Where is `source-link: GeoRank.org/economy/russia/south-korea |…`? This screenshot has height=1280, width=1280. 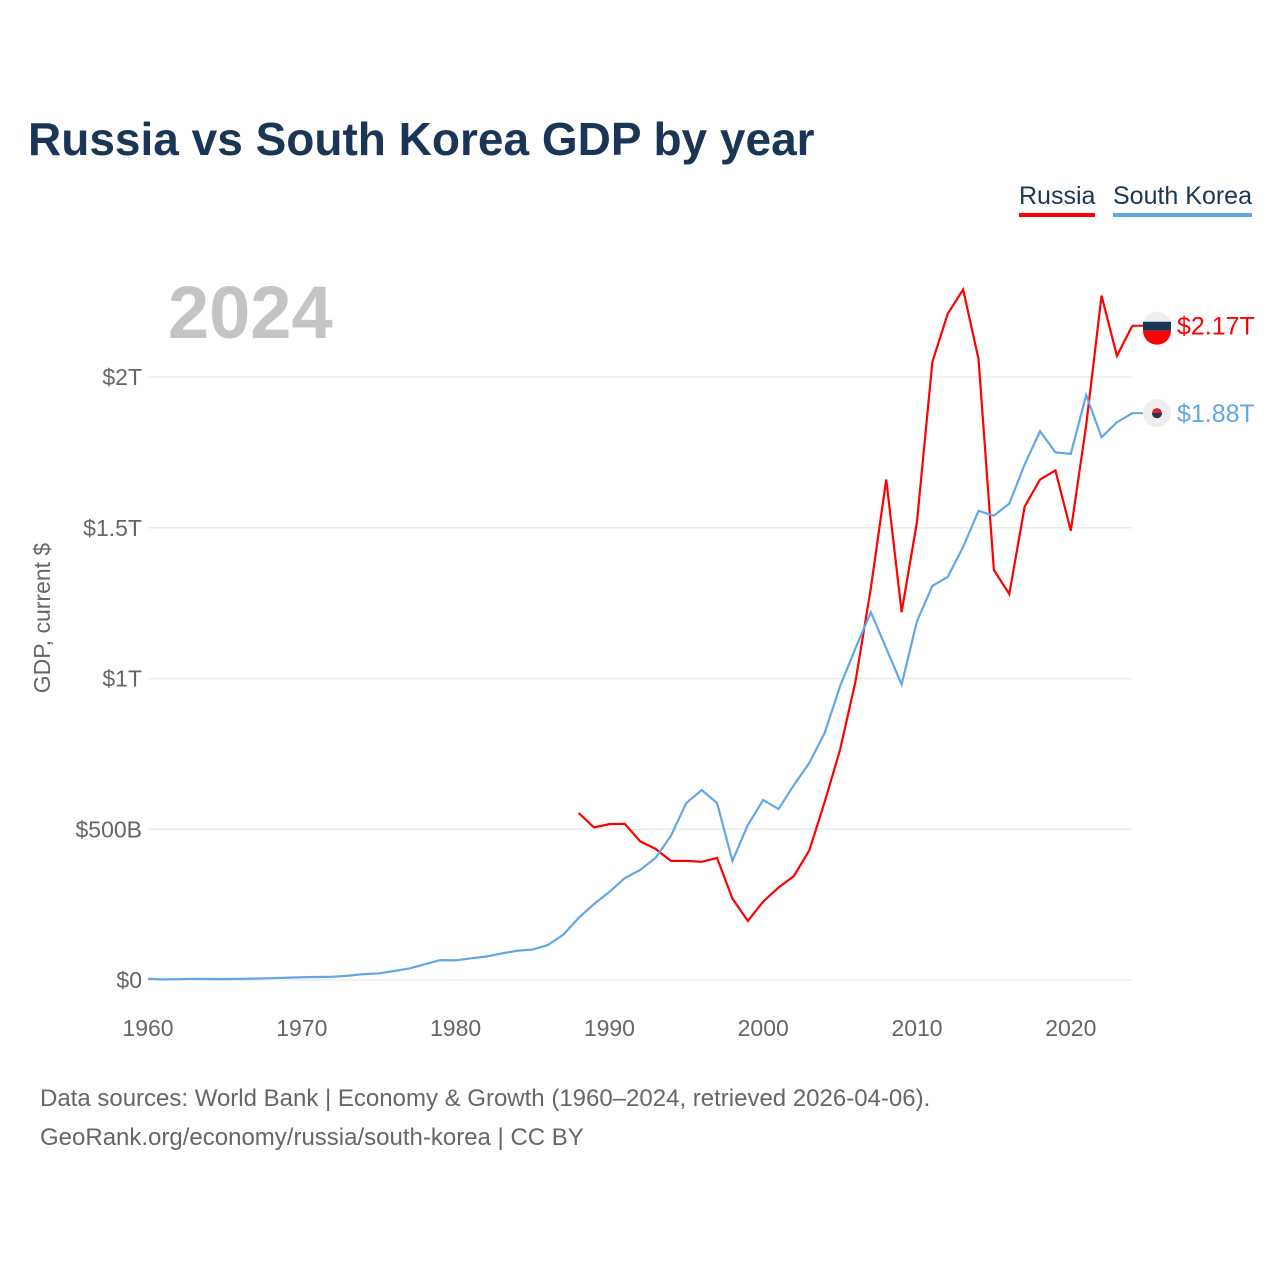
source-link: GeoRank.org/economy/russia/south-korea |… is located at coordinates (312, 1137).